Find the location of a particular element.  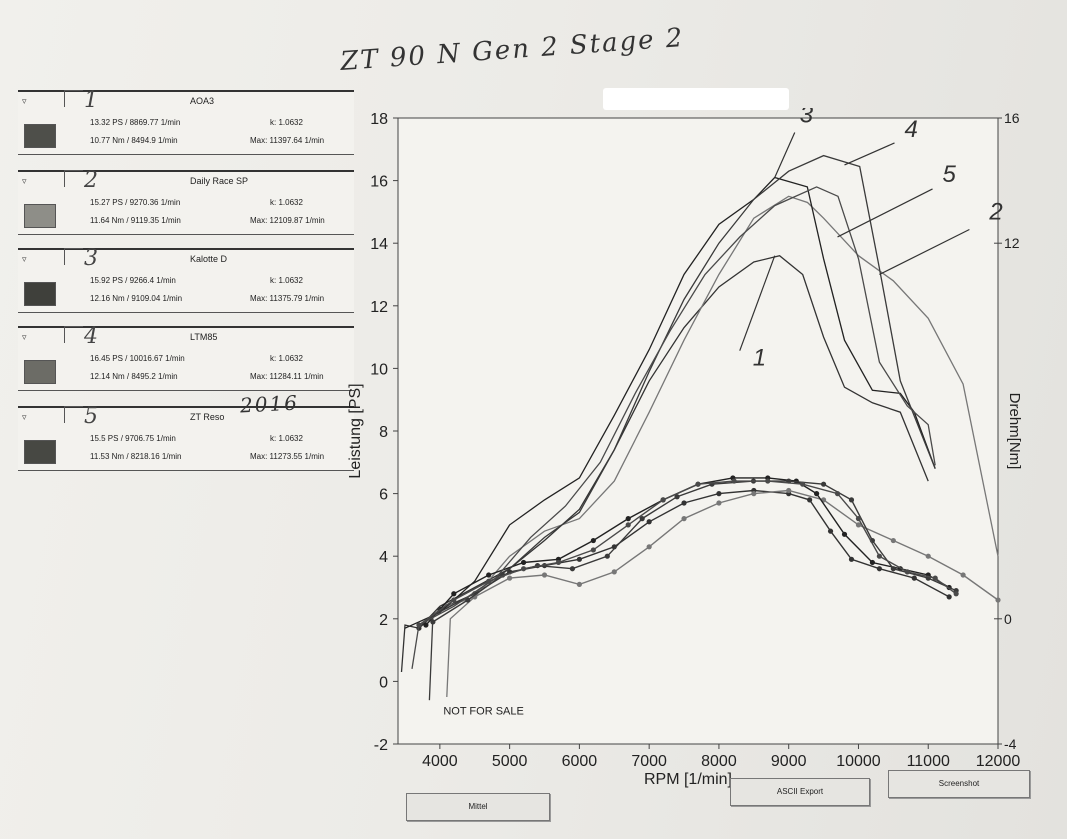

y-tick-label: 2 is located at coordinates (383, 620).